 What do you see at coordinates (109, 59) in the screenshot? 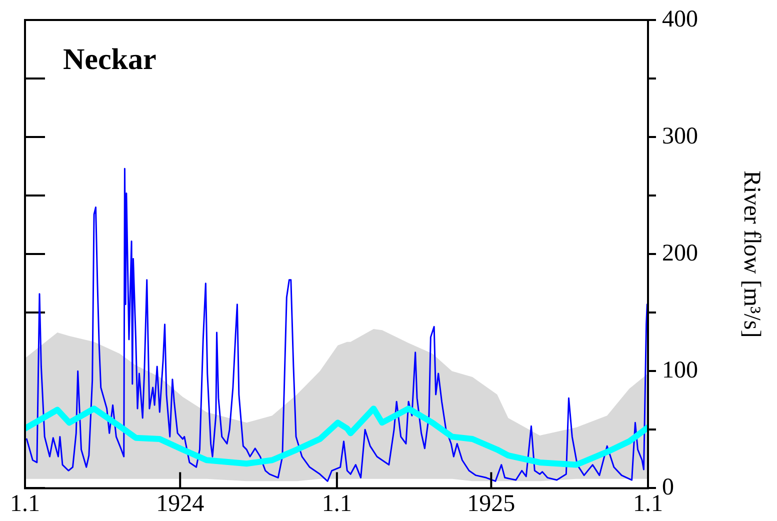
I see `text: Neckar` at bounding box center [109, 59].